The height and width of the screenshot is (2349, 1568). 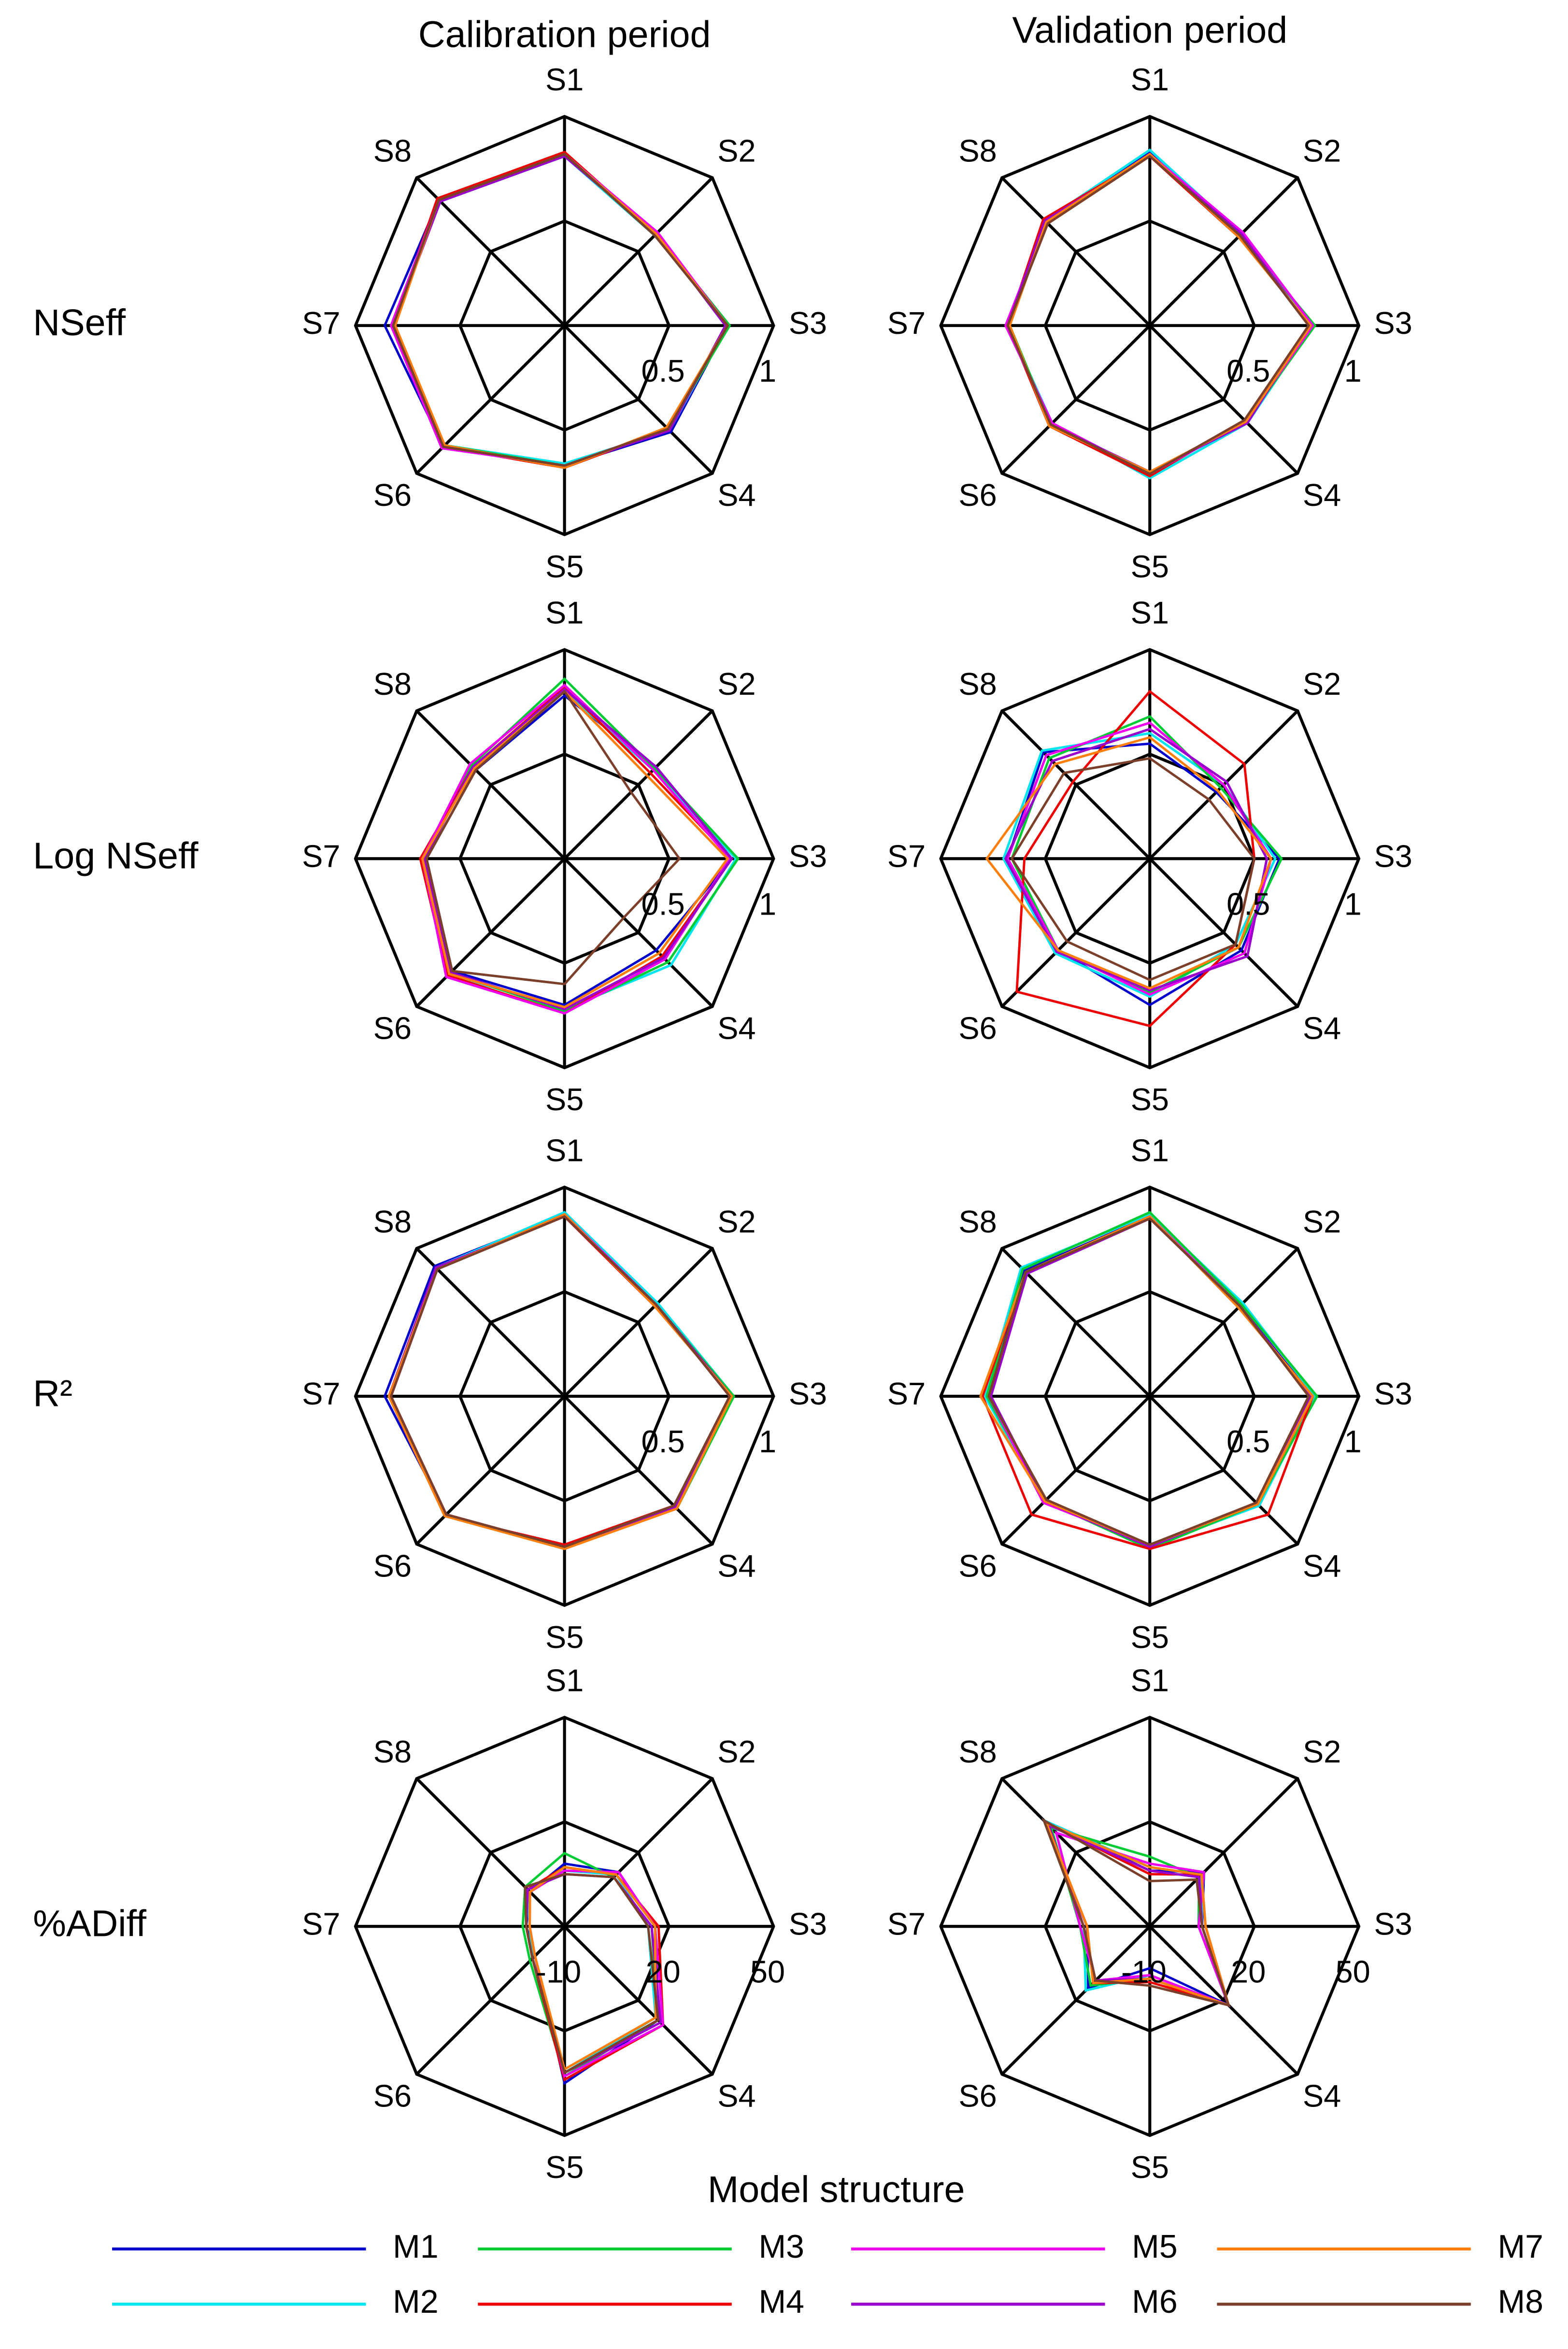 What do you see at coordinates (781, 2302) in the screenshot?
I see `legend-label: M4` at bounding box center [781, 2302].